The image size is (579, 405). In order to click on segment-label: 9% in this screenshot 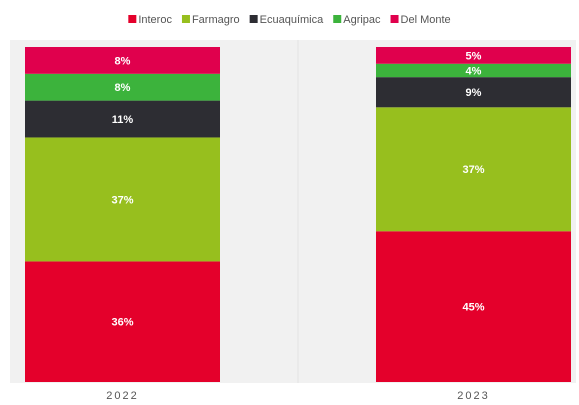, I will do `click(474, 93)`.